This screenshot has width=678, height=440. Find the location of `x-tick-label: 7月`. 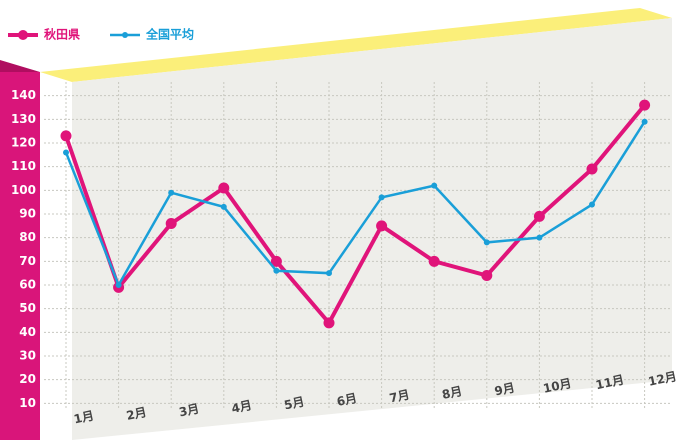

x-tick-label: 7月 is located at coordinates (399, 397).